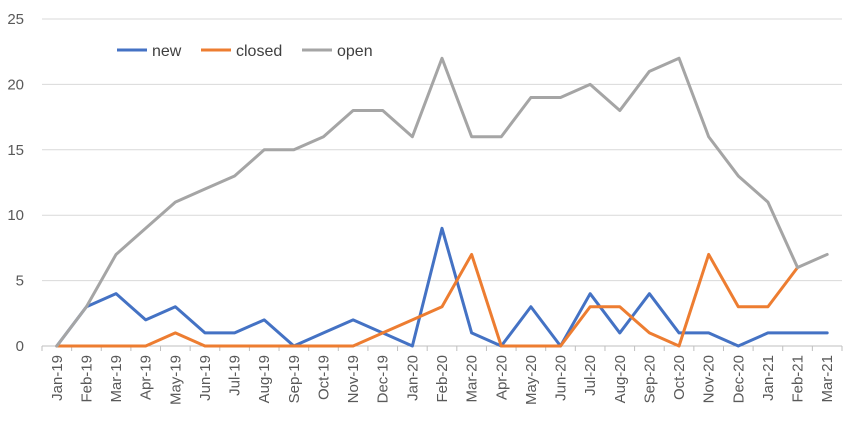 The width and height of the screenshot is (850, 433). What do you see at coordinates (146, 377) in the screenshot?
I see `x-tick-label: Apr-19` at bounding box center [146, 377].